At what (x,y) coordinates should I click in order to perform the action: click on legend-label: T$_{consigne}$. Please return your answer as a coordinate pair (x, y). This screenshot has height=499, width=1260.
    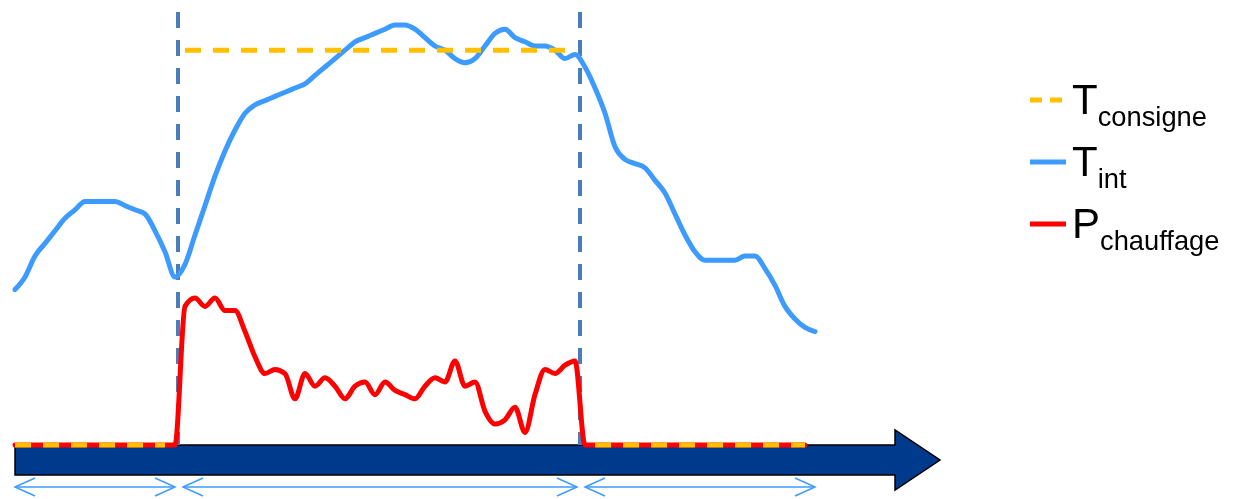
    Looking at the image, I should click on (1139, 104).